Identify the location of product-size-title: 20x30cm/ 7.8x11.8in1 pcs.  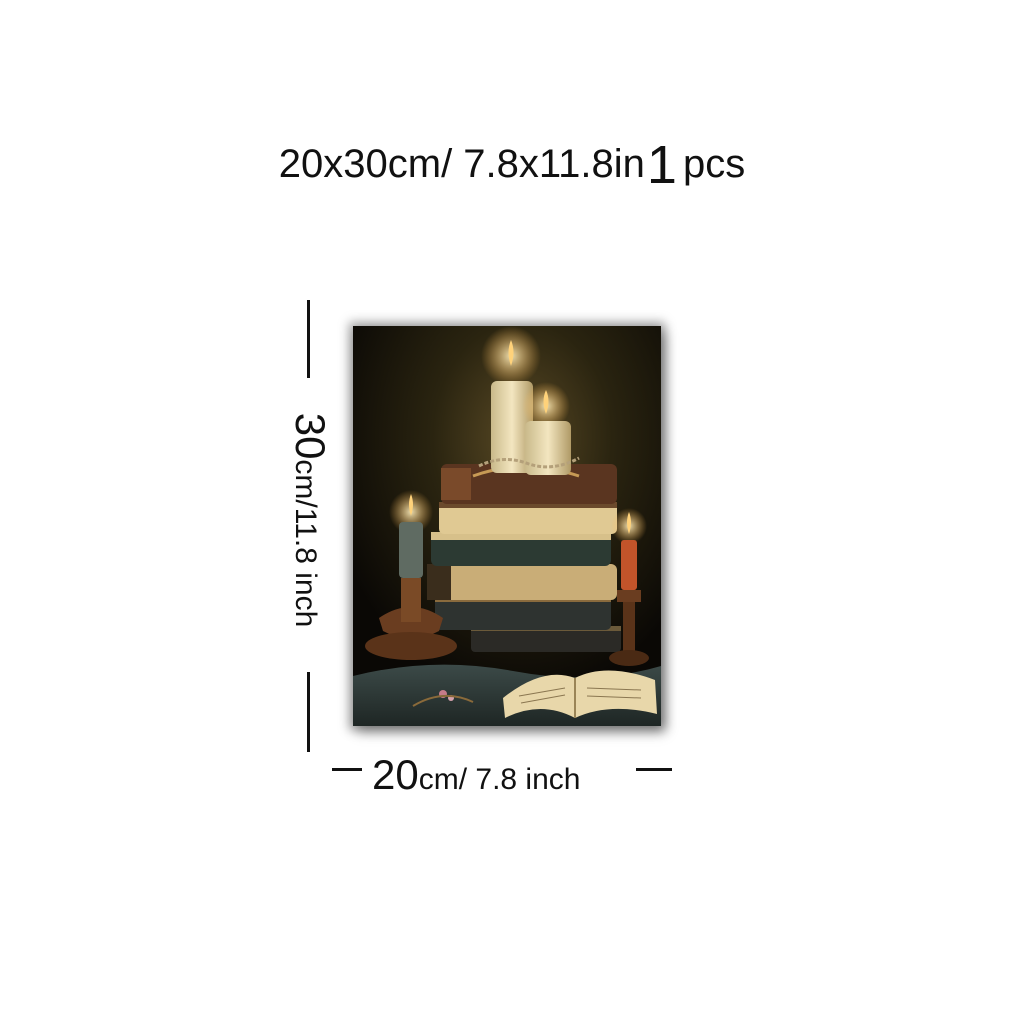
(512, 165).